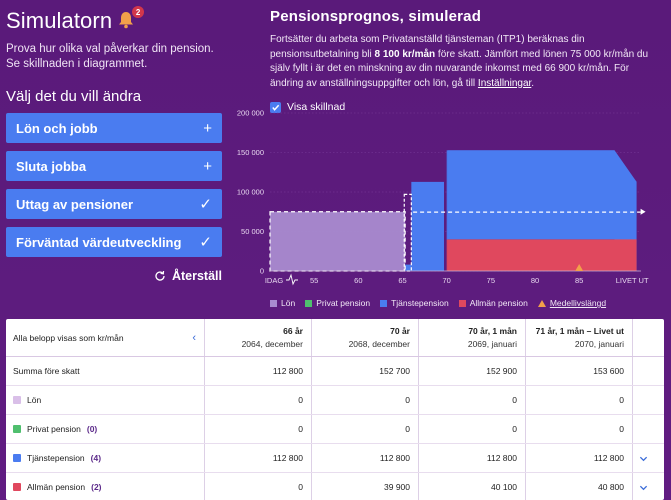  I want to click on legend-item-privat-pension: Privat pension, so click(337, 303).